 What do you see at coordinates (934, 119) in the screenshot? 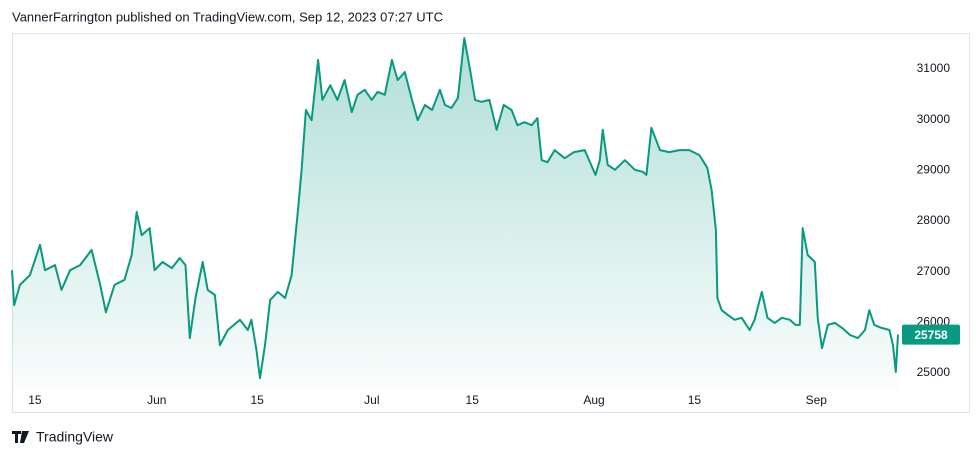
I see `y-tick-label: 30000` at bounding box center [934, 119].